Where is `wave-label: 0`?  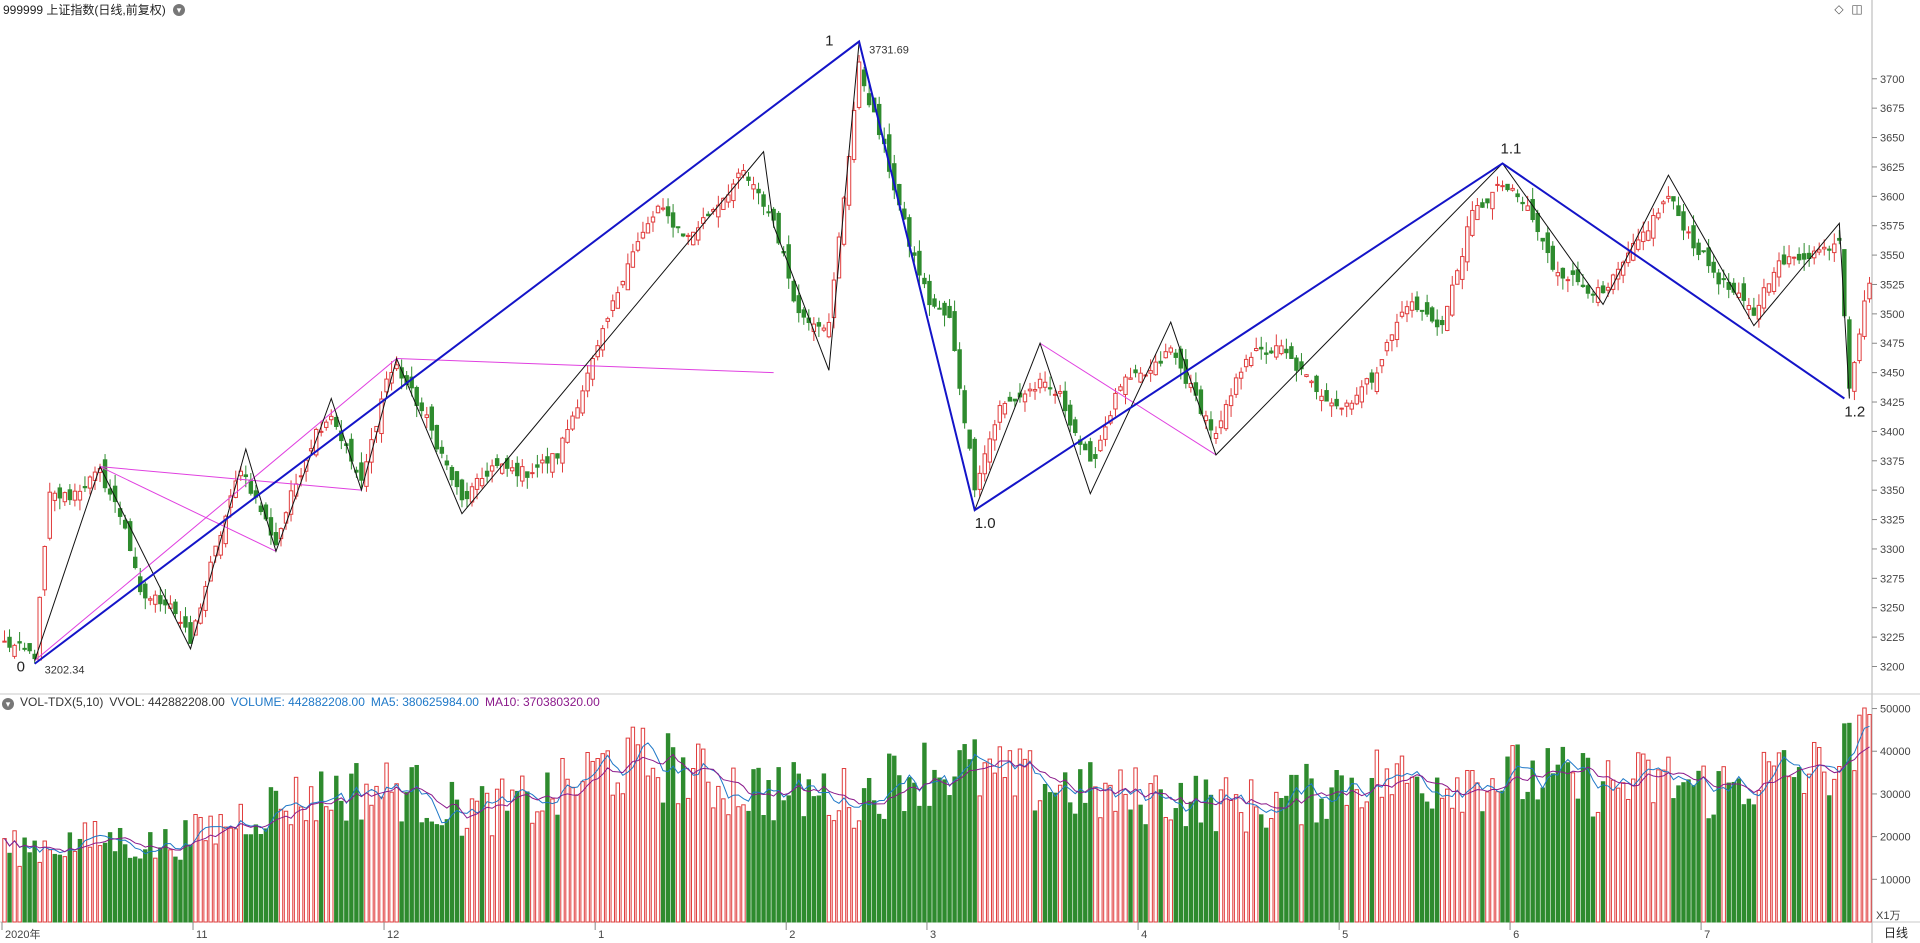 wave-label: 0 is located at coordinates (21, 667).